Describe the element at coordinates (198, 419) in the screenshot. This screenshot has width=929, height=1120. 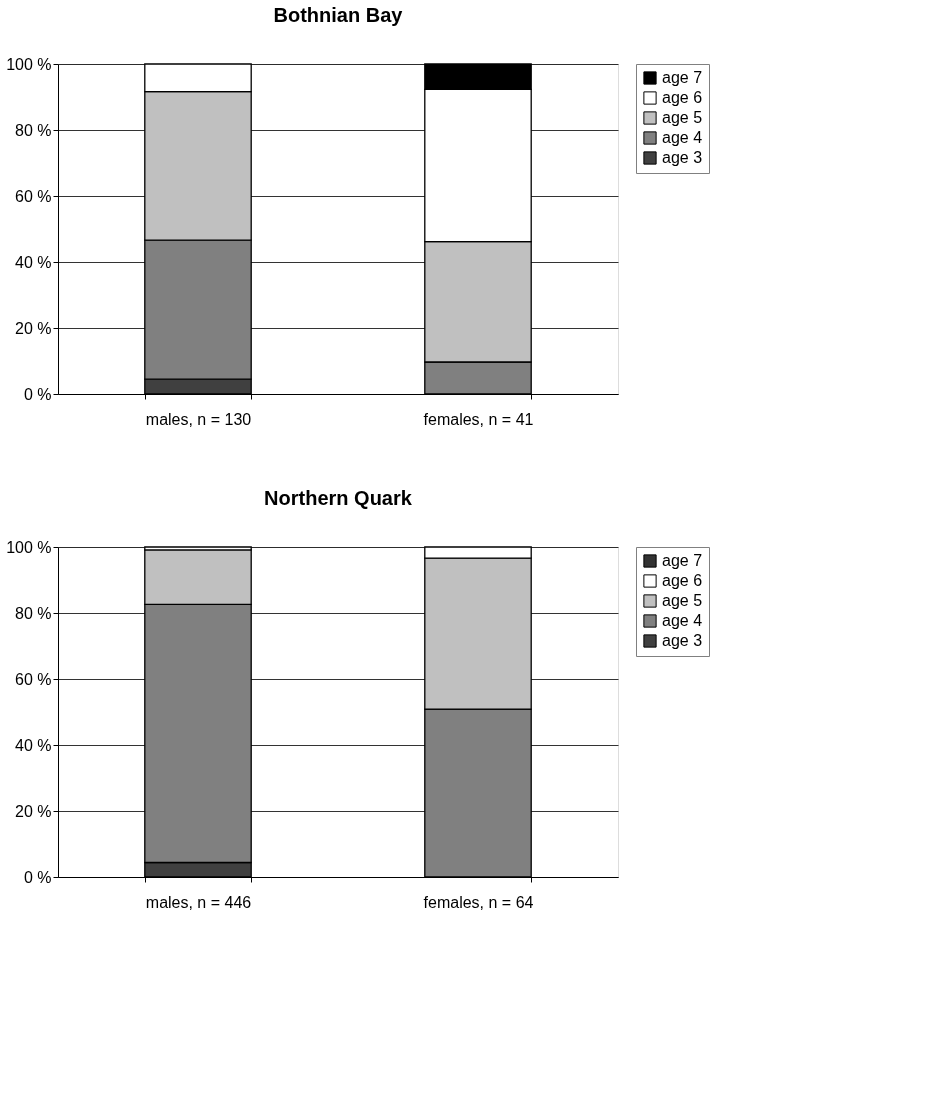
I see `x-tick-label: males, n = 130` at that location.